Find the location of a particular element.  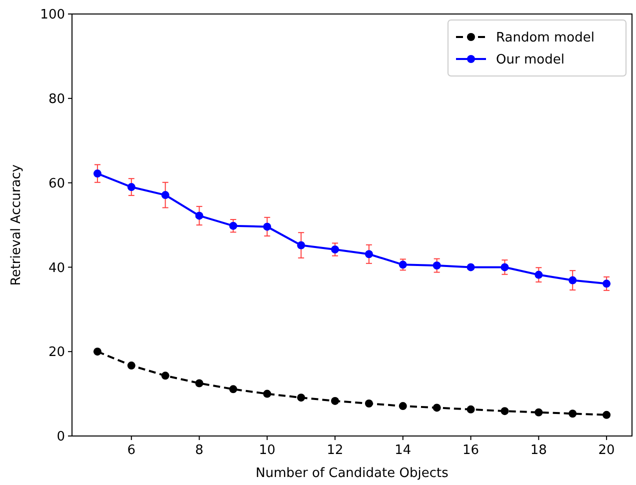

x-tick-label: 16 is located at coordinates (471, 450).